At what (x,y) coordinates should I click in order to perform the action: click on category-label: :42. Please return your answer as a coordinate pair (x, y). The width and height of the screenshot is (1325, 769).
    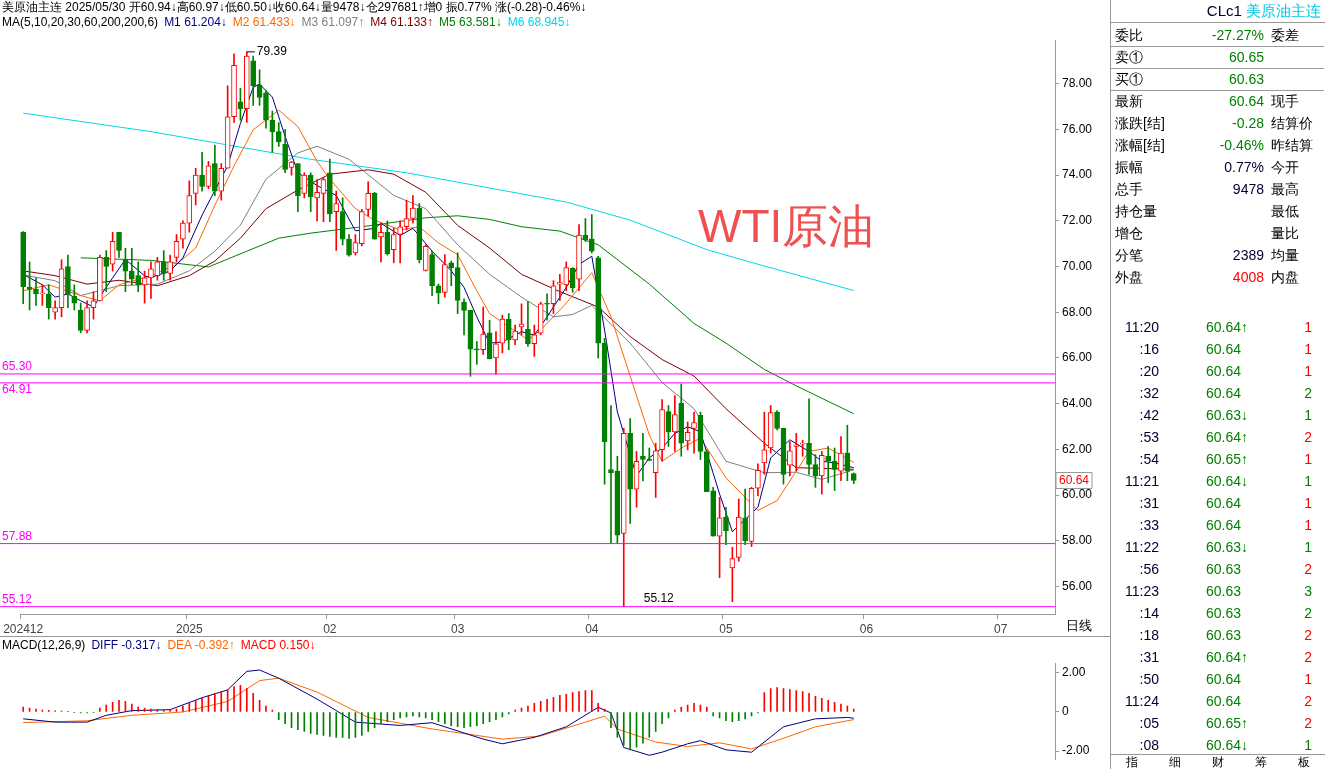
    Looking at the image, I should click on (1149, 415).